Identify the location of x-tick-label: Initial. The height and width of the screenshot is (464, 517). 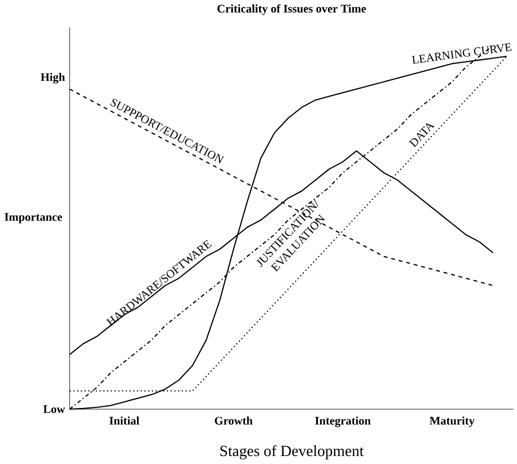
(124, 420).